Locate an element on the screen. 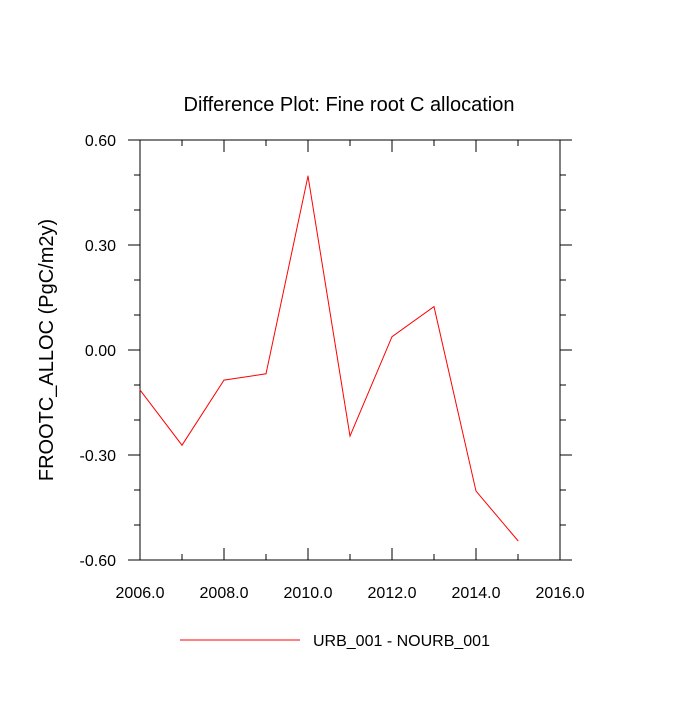  y-tick-label: -0.30 is located at coordinates (98, 456).